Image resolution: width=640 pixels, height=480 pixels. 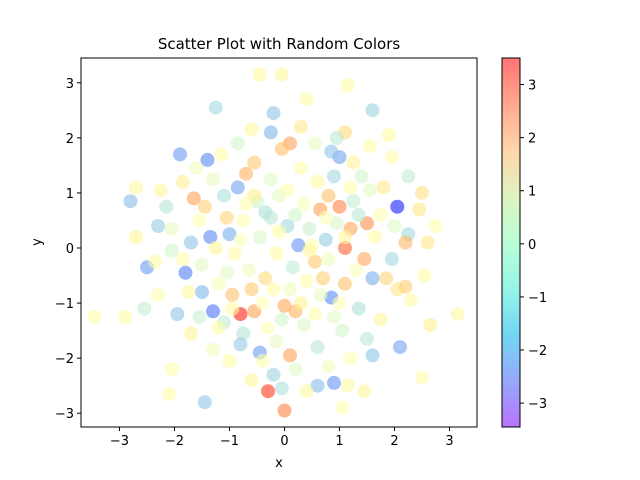 I want to click on colorbar-tick-label: 2, so click(x=532, y=139).